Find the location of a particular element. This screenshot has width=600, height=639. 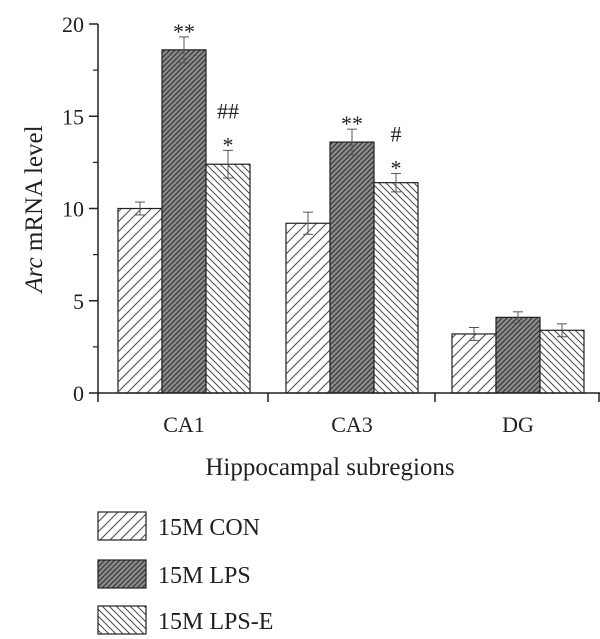

y-axis-title: Arc mRNA level is located at coordinates (34, 209).